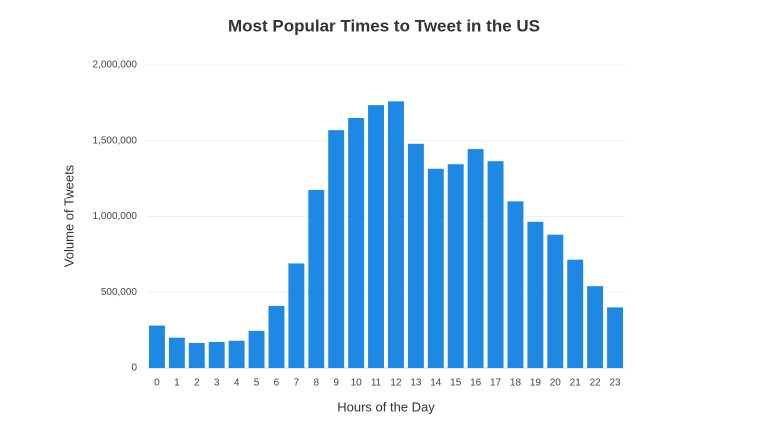  I want to click on x-tick-label: 21, so click(576, 383).